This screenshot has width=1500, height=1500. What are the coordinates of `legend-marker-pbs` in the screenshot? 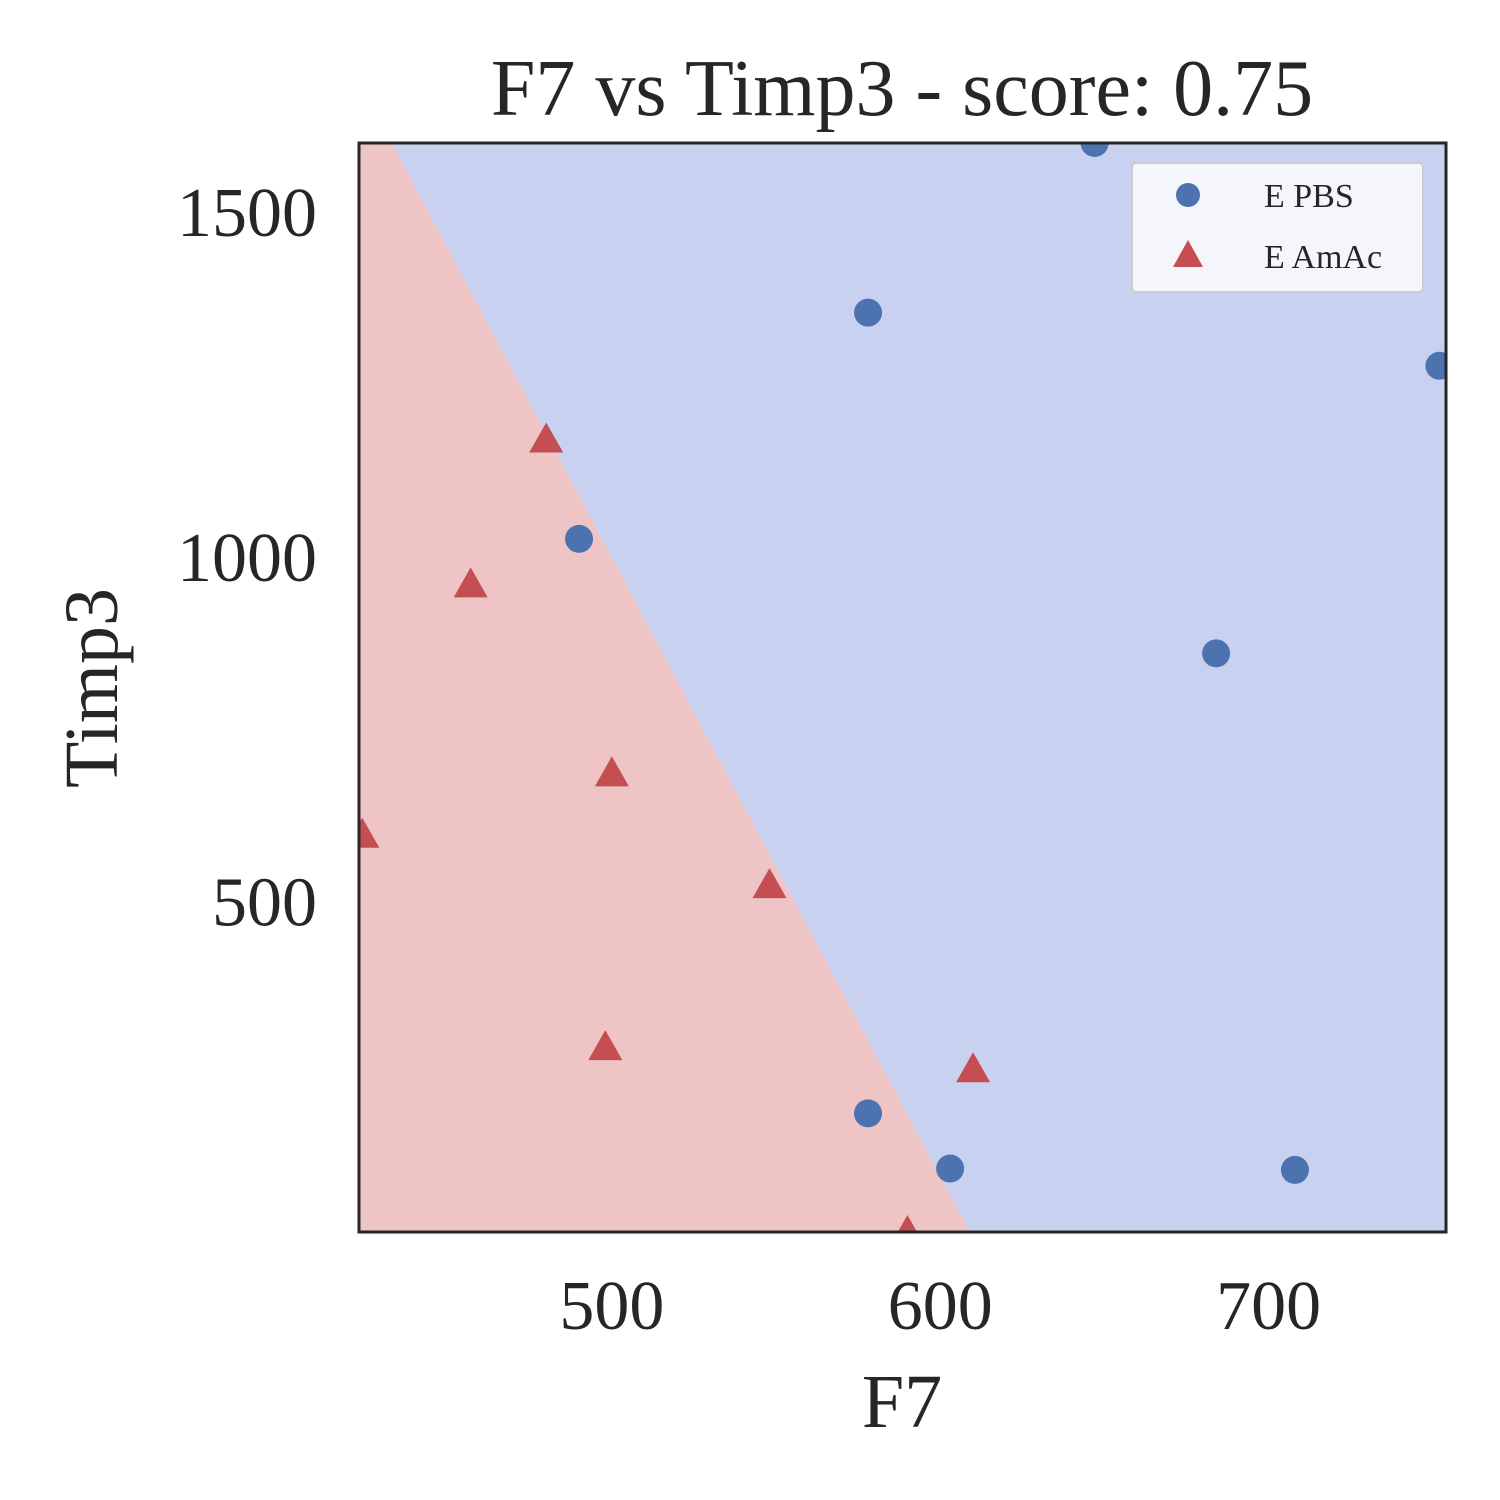 It's located at (1188, 195).